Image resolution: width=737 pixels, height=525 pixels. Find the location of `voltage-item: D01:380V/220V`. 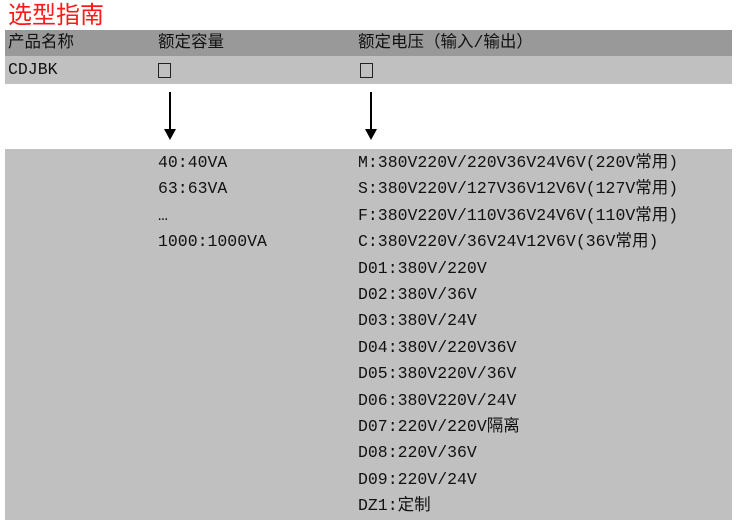

voltage-item: D01:380V/220V is located at coordinates (422, 268).